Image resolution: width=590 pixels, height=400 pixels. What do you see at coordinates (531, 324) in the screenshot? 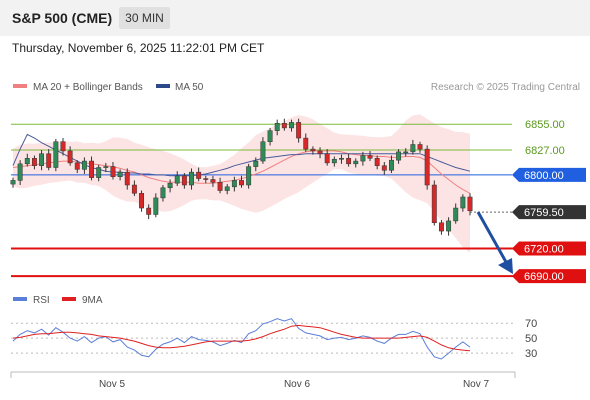
I see `rsi-tick-label: 70` at bounding box center [531, 324].